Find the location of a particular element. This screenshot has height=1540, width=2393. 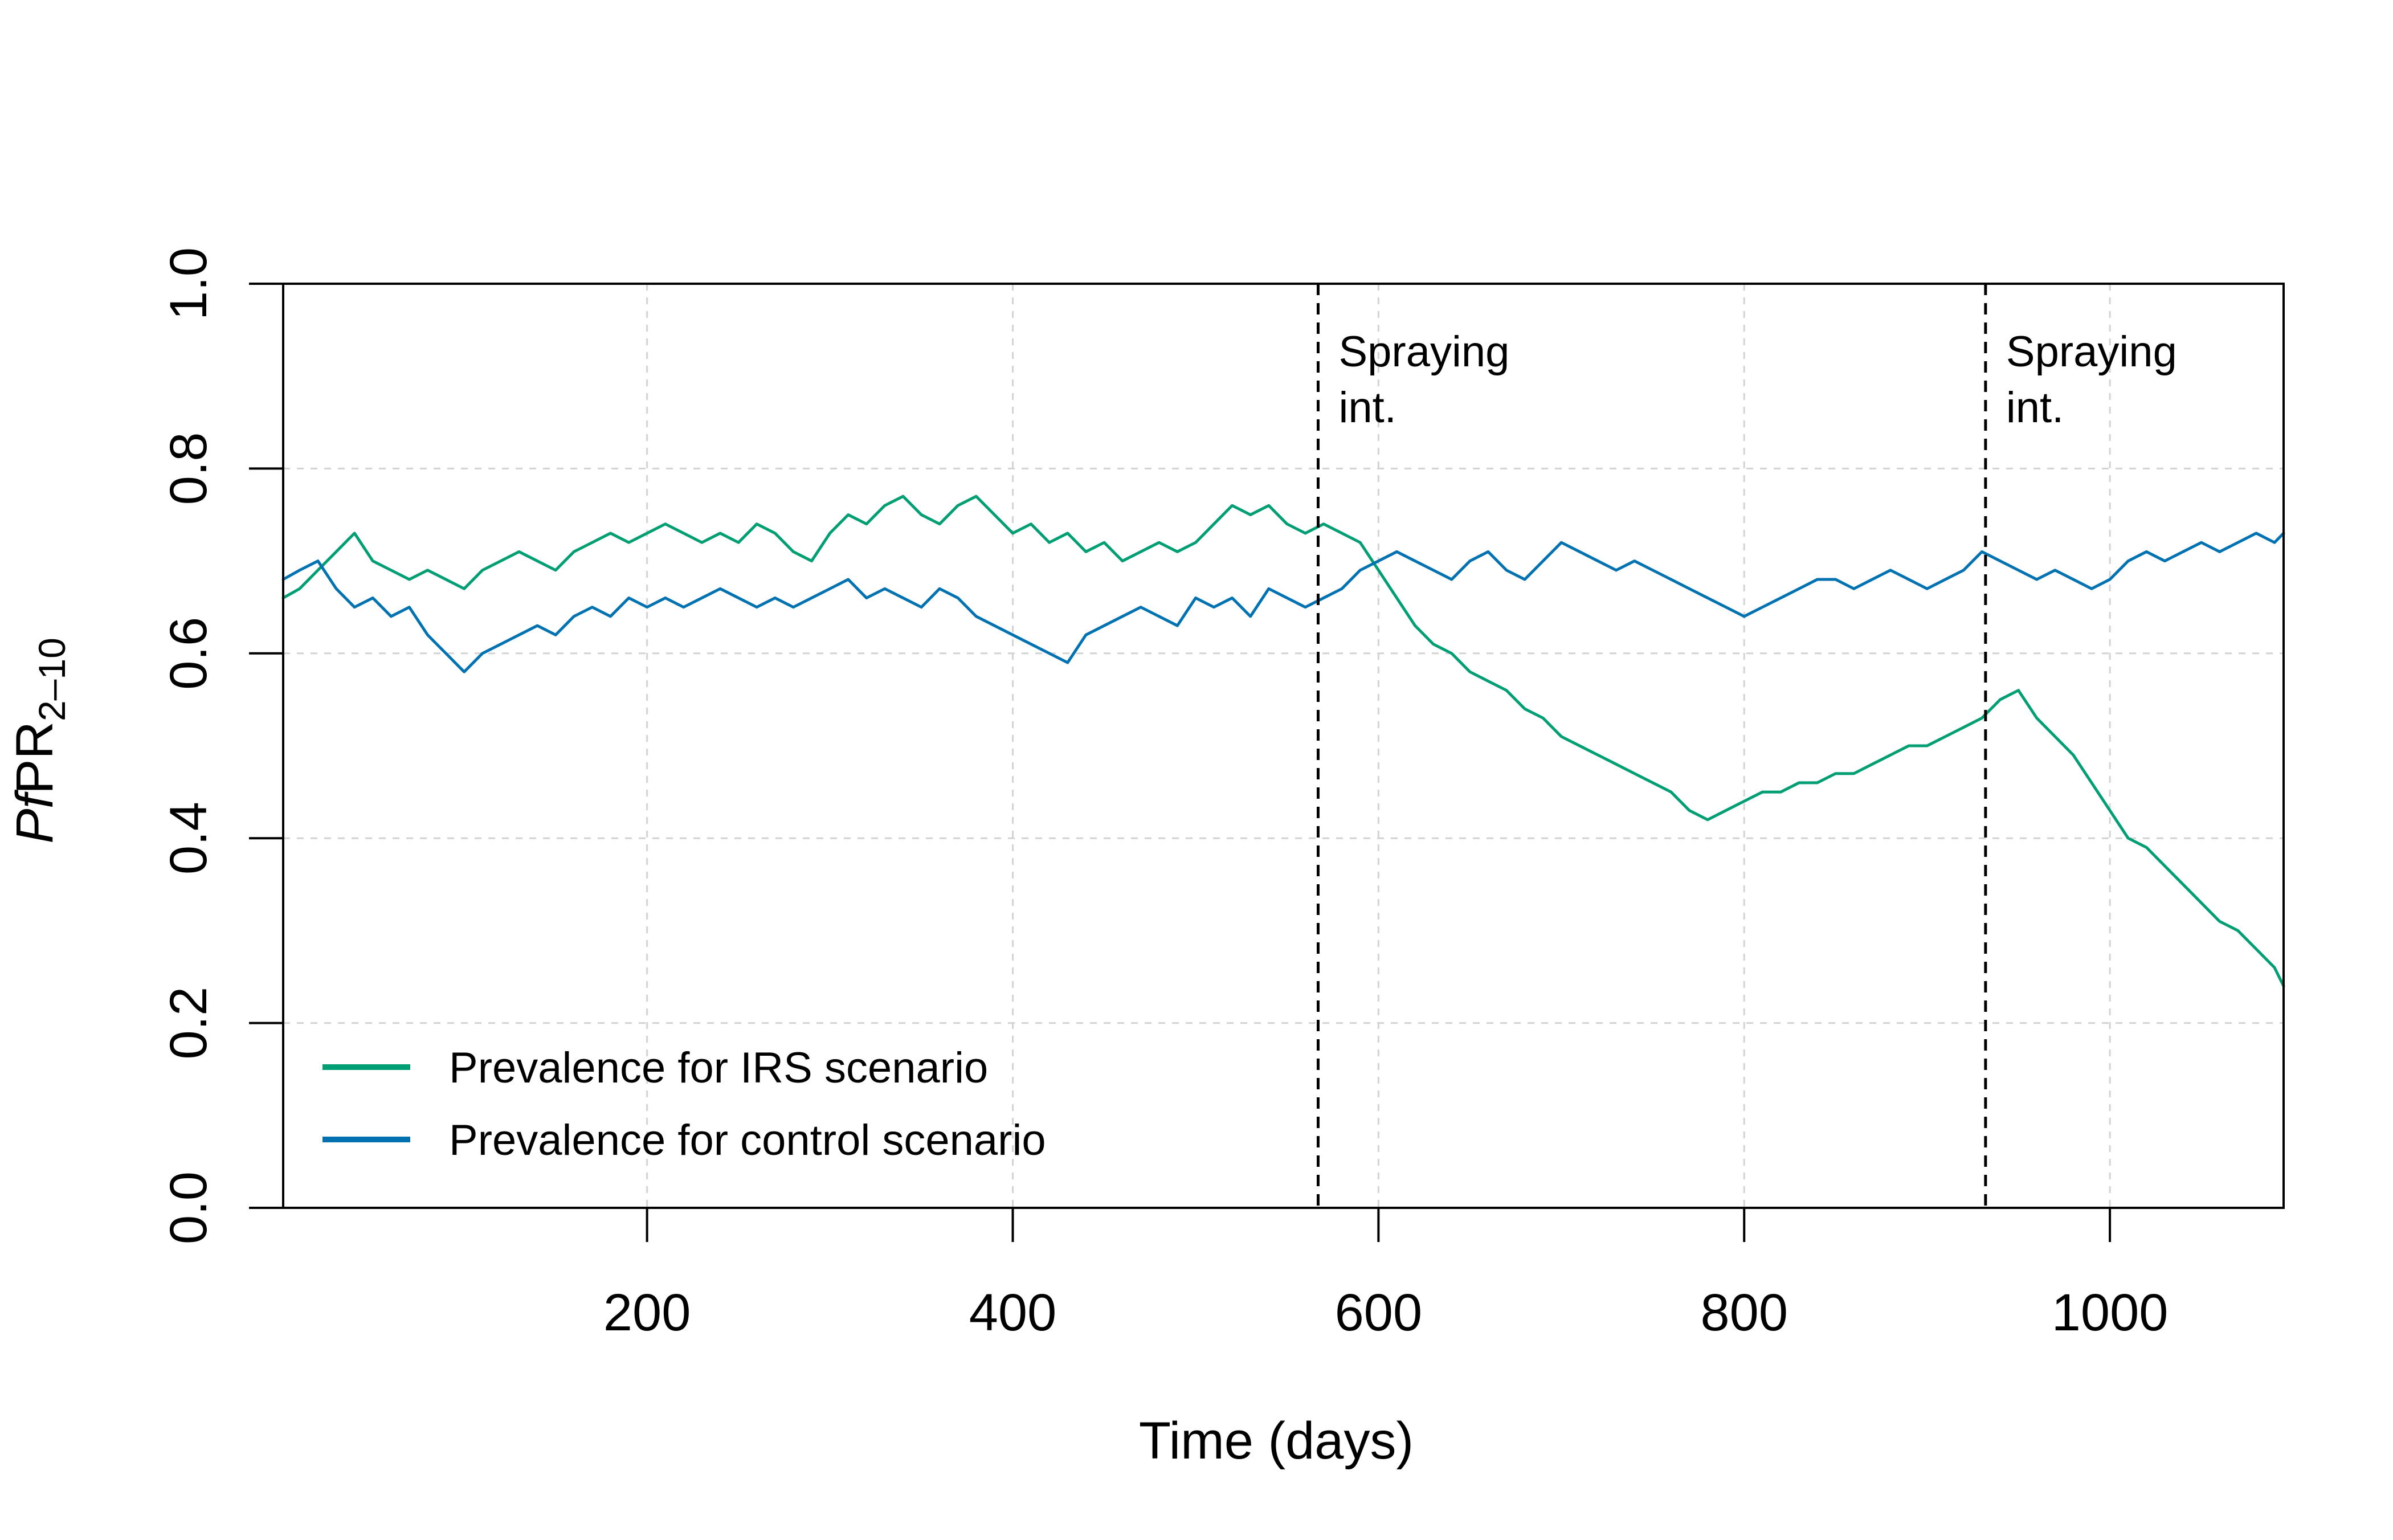

y-tick-label: 0.2 is located at coordinates (189, 1023).